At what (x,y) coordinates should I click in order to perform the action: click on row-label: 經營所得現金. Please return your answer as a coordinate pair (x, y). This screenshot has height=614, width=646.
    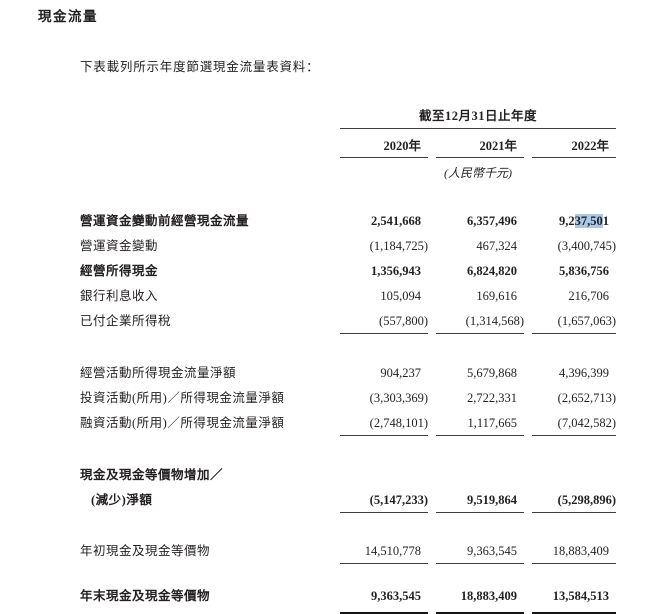
    Looking at the image, I should click on (119, 271).